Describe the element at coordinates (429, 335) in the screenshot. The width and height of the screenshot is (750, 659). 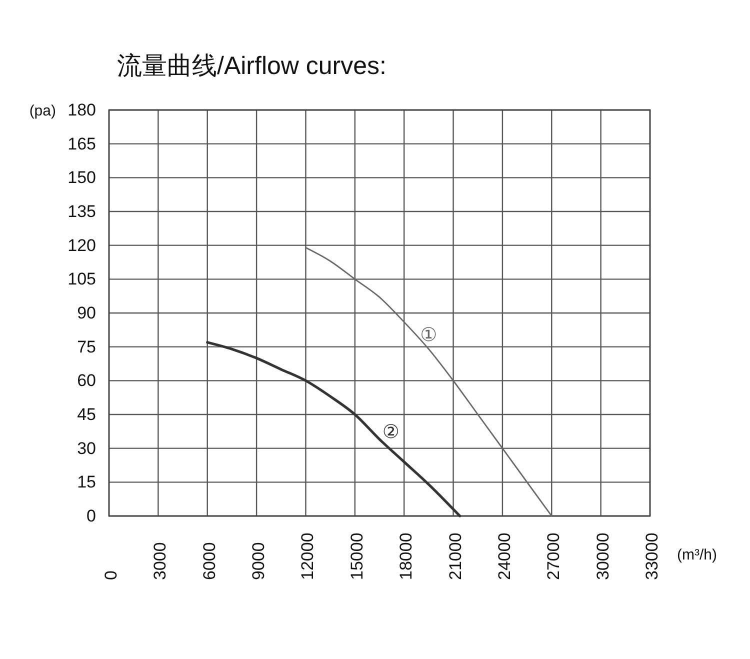
I see `series-label: ①` at that location.